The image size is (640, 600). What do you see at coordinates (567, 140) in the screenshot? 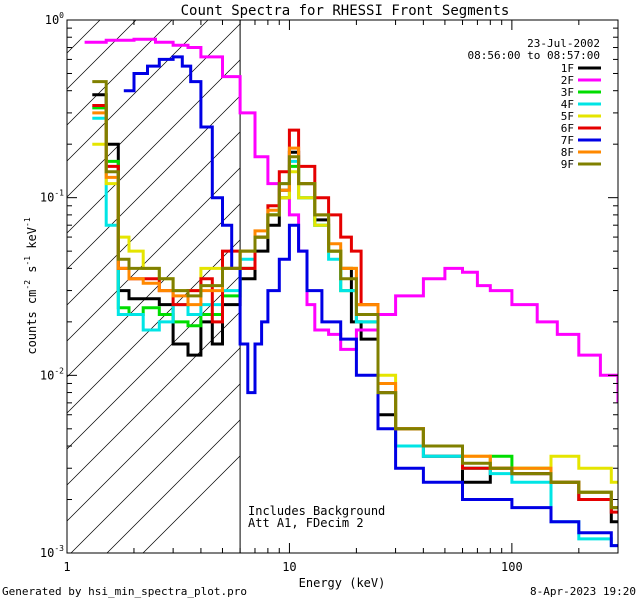
I see `legend-label-7F: 7F` at bounding box center [567, 140].